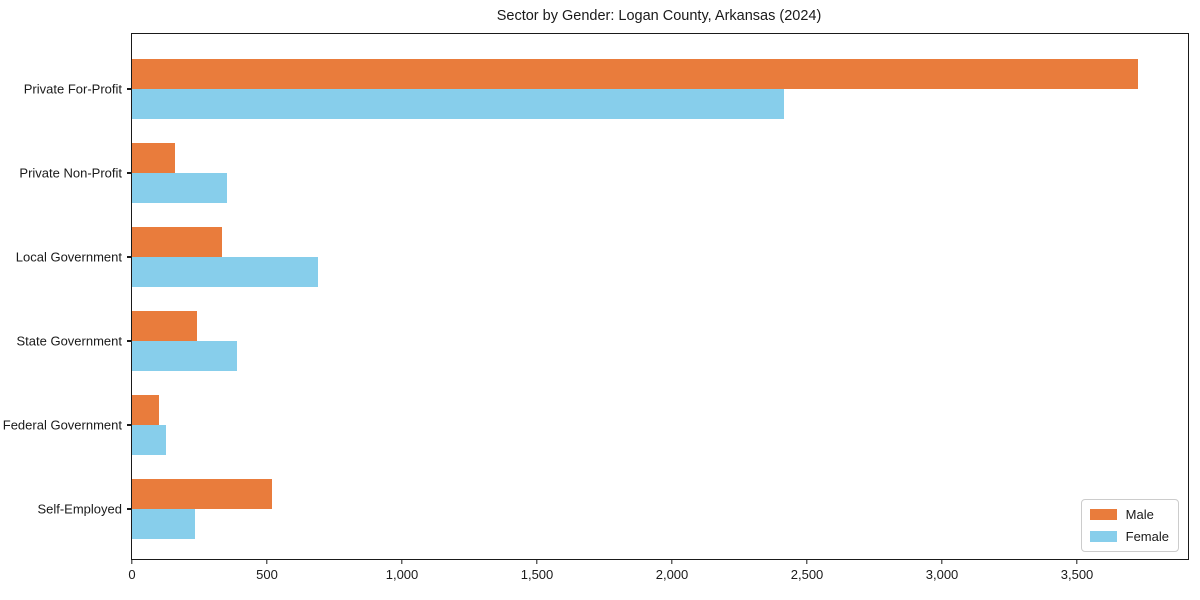  What do you see at coordinates (672, 561) in the screenshot?
I see `x-tick-2000` at bounding box center [672, 561].